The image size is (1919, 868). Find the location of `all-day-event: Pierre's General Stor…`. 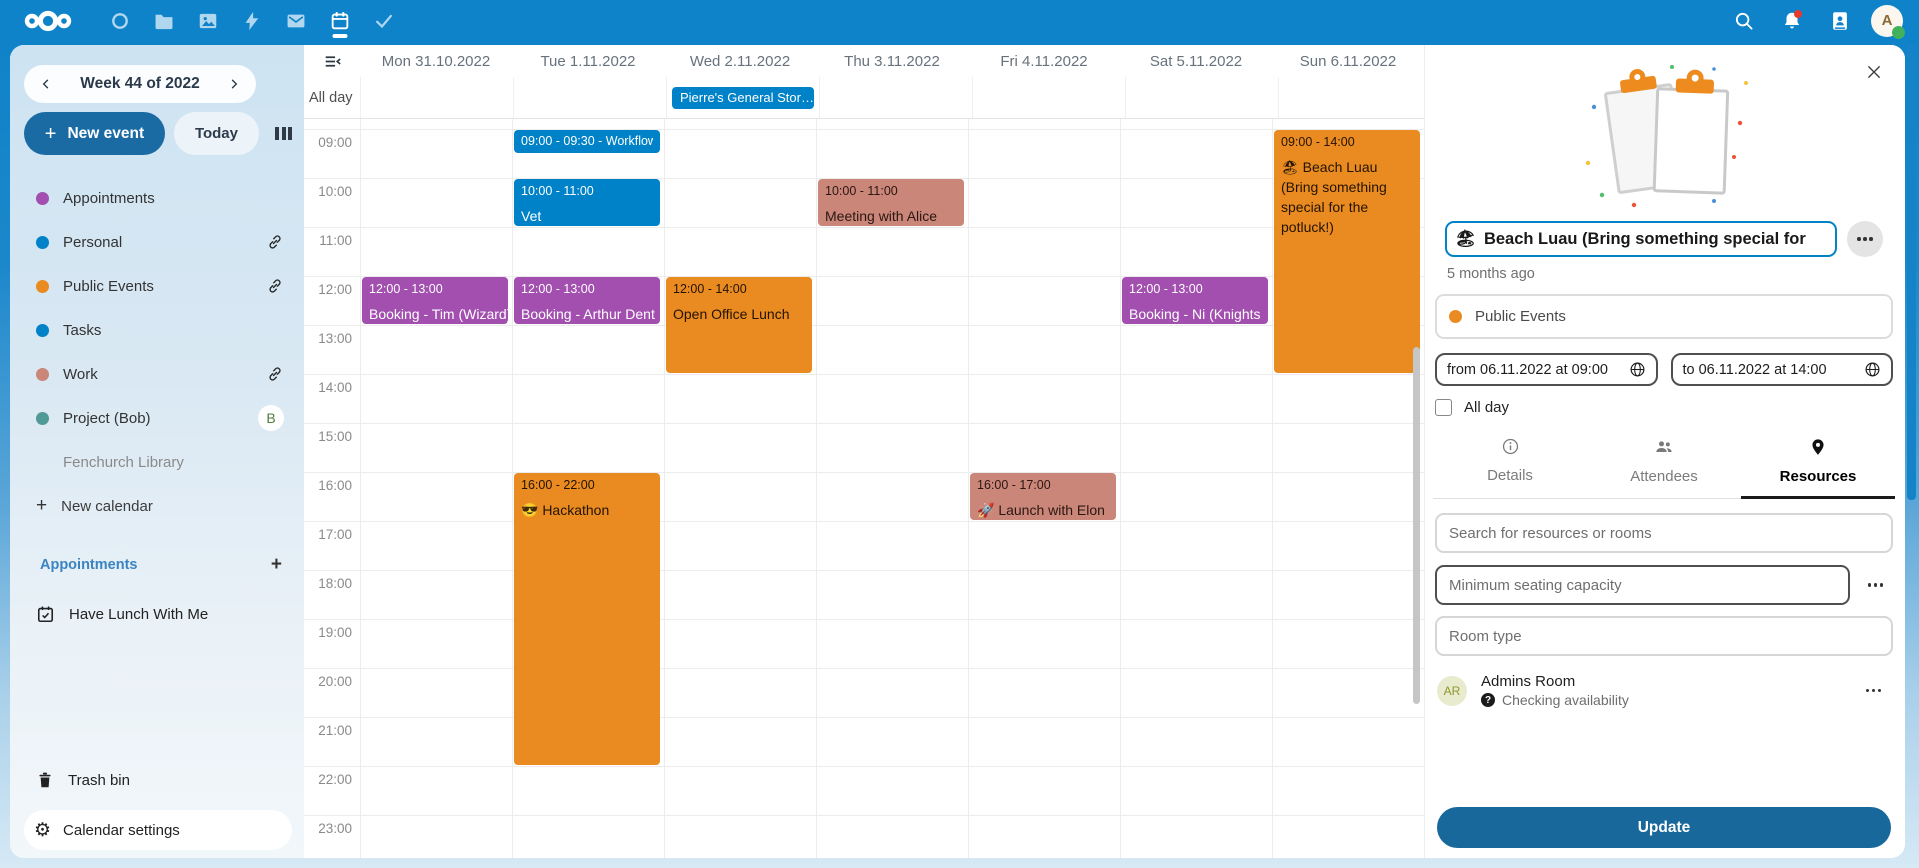

all-day-event: Pierre's General Stor… is located at coordinates (743, 97).